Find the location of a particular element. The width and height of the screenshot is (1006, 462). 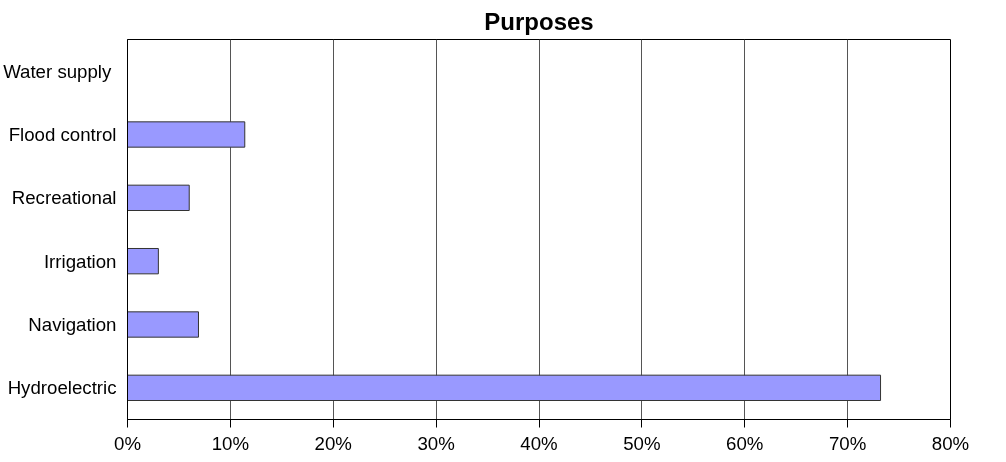

y-tick-label: Hydroelectric is located at coordinates (62, 388).